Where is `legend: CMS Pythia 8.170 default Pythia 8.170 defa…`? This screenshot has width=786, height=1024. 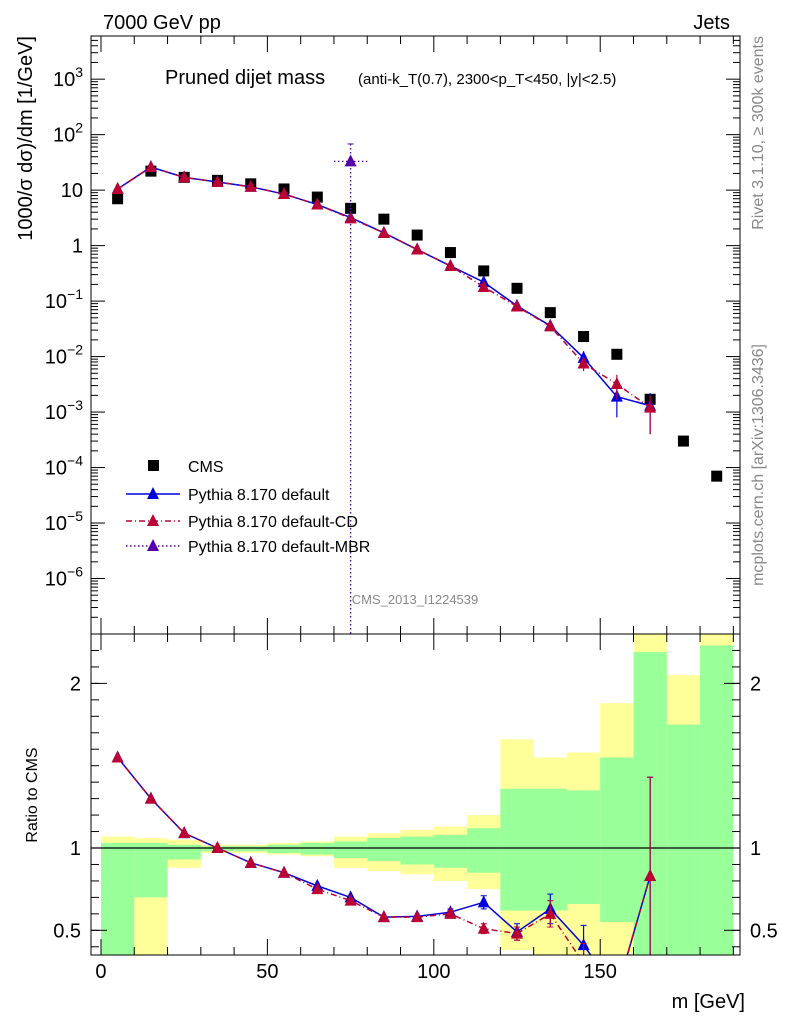 legend: CMS Pythia 8.170 default Pythia 8.170 defa… is located at coordinates (248, 507).